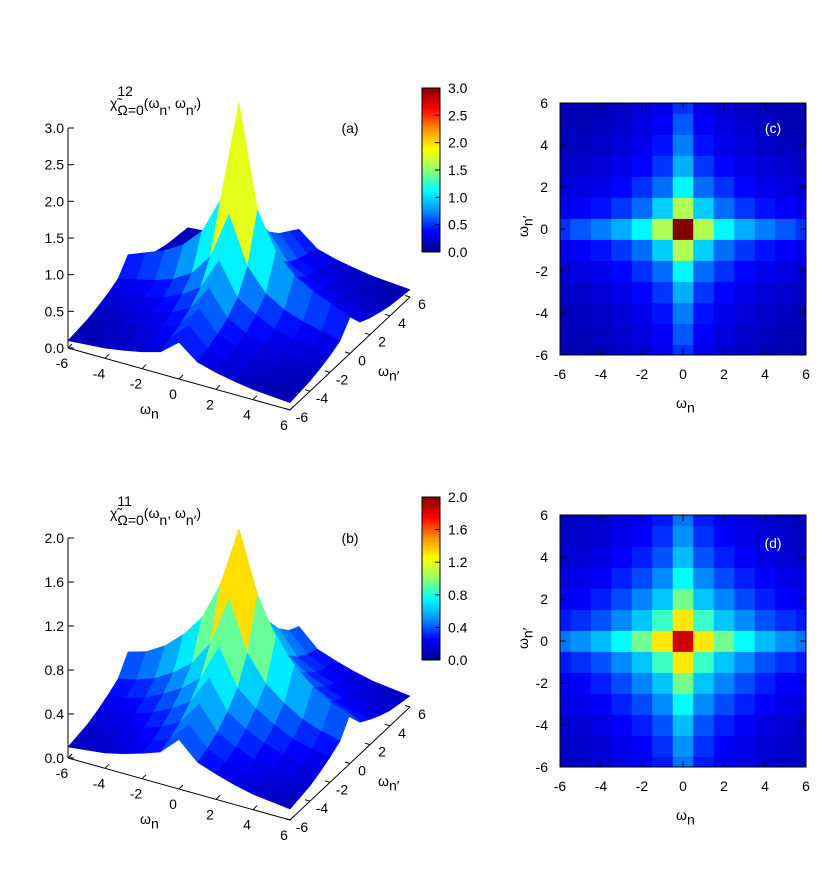 The width and height of the screenshot is (830, 889). Describe the element at coordinates (431, 578) in the screenshot. I see `colorbar` at that location.